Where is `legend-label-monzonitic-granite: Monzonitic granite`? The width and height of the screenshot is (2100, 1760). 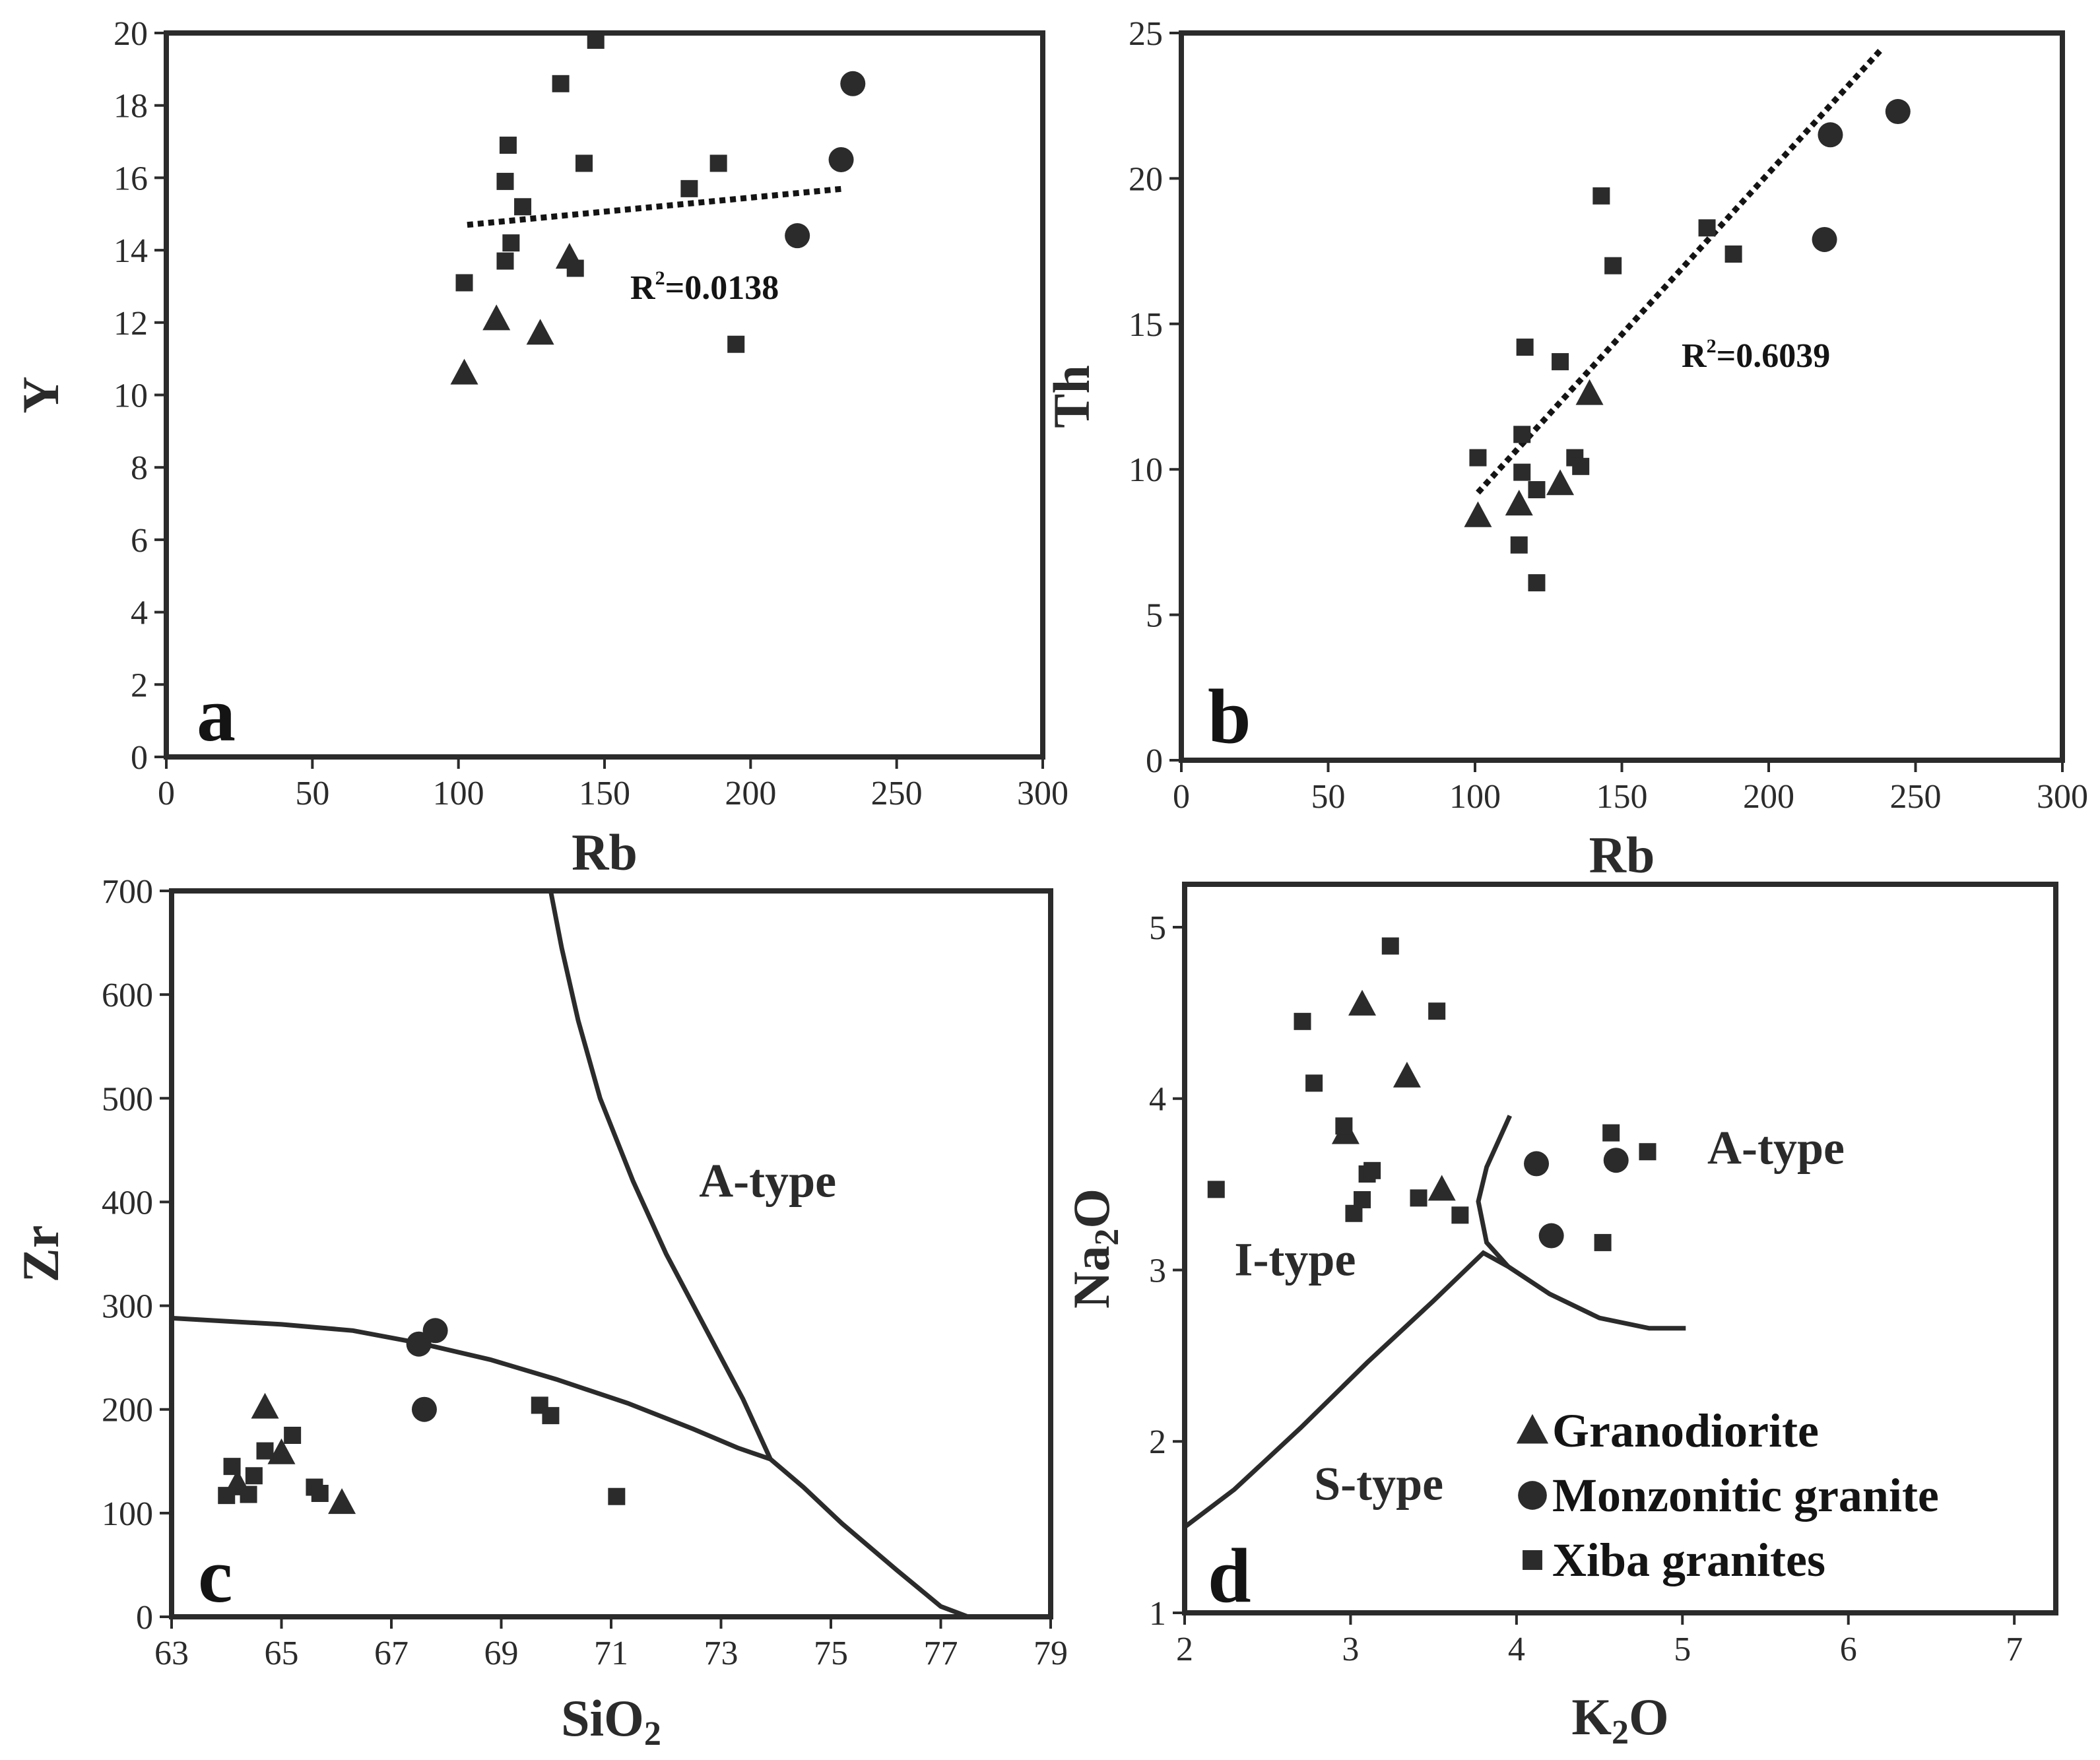 legend-label-monzonitic-granite: Monzonitic granite is located at coordinates (1745, 1495).